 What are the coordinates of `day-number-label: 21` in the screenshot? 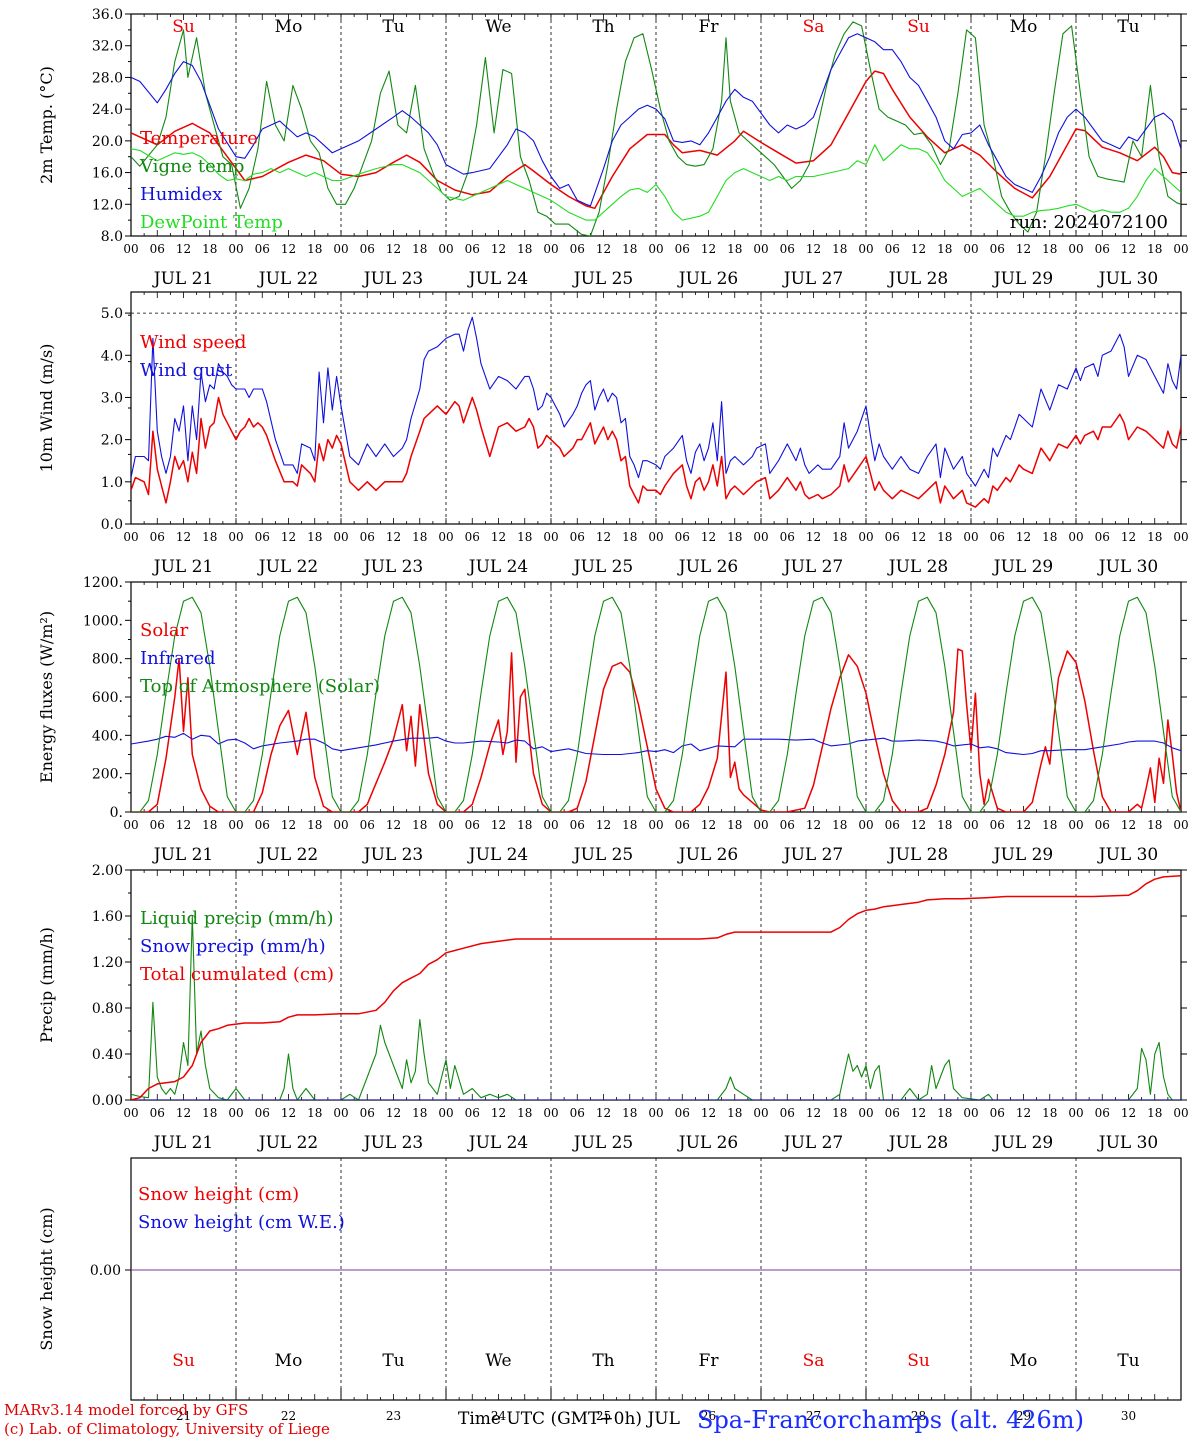 It's located at (183, 1416).